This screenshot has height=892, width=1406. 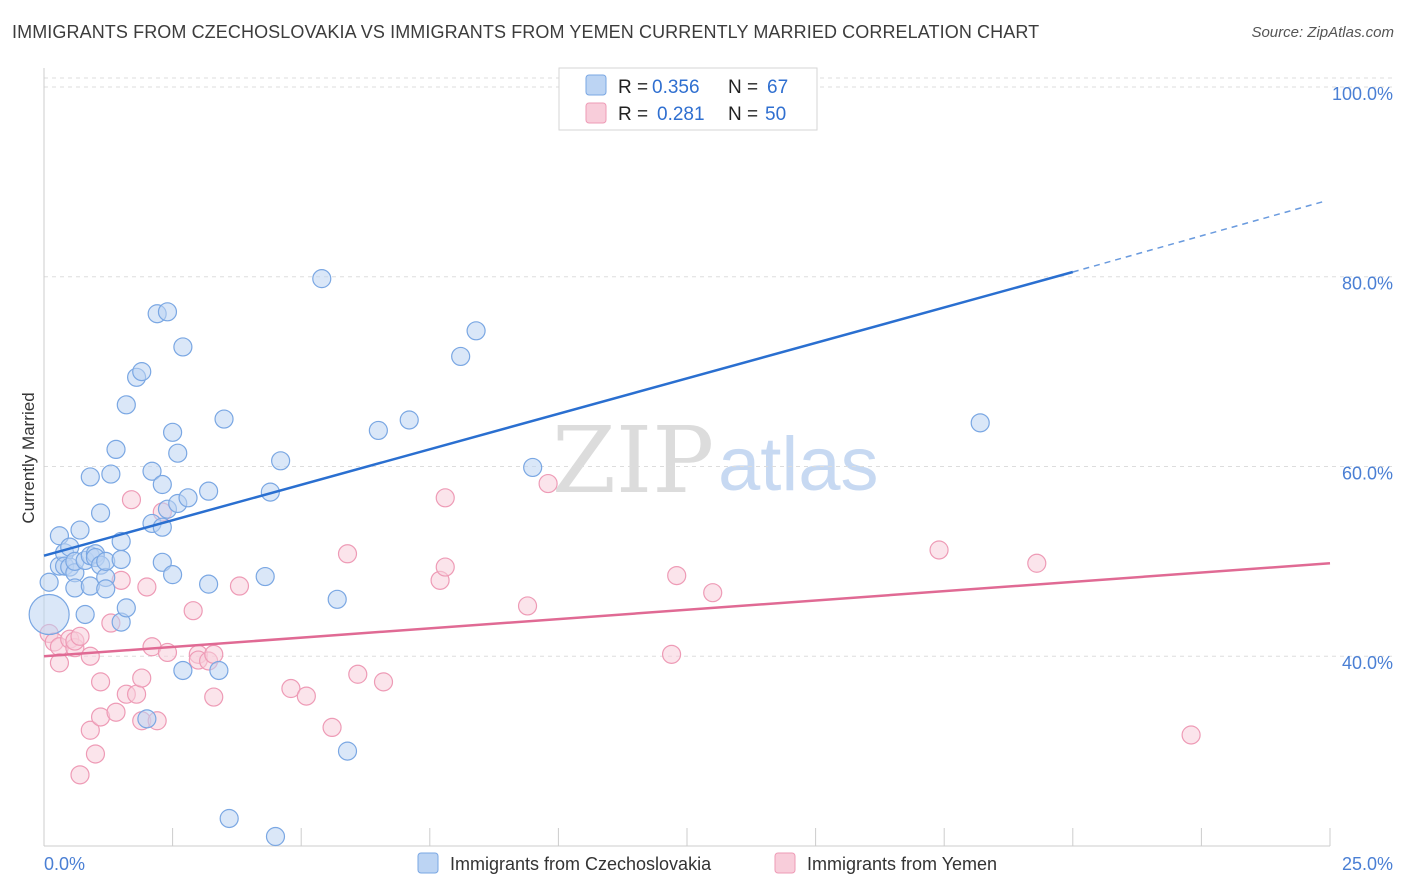 What do you see at coordinates (676, 87) in the screenshot?
I see `legend-r-value-1: 0.356` at bounding box center [676, 87].